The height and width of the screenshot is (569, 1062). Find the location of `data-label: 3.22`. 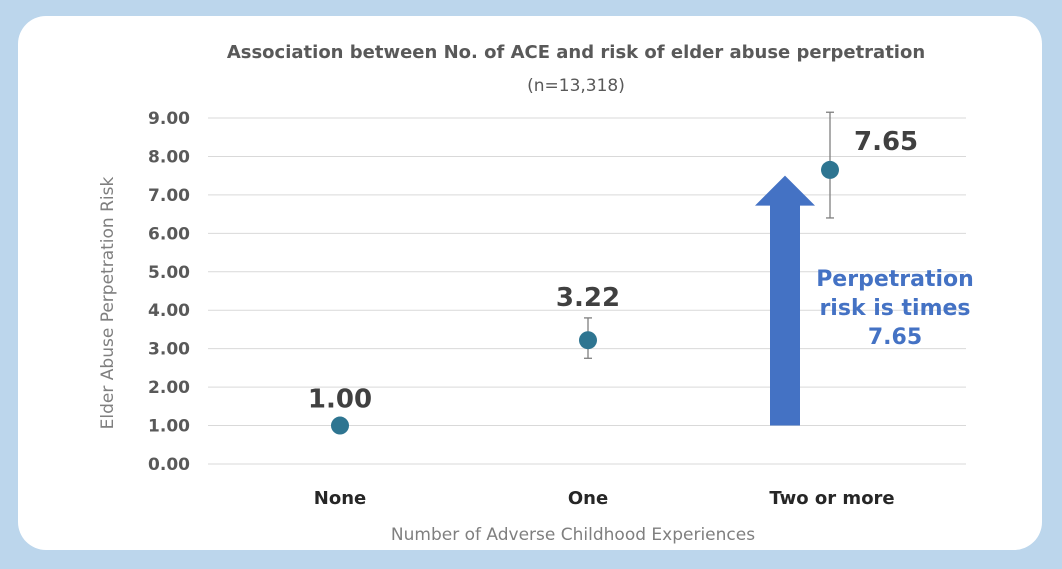

data-label: 3.22 is located at coordinates (588, 298).